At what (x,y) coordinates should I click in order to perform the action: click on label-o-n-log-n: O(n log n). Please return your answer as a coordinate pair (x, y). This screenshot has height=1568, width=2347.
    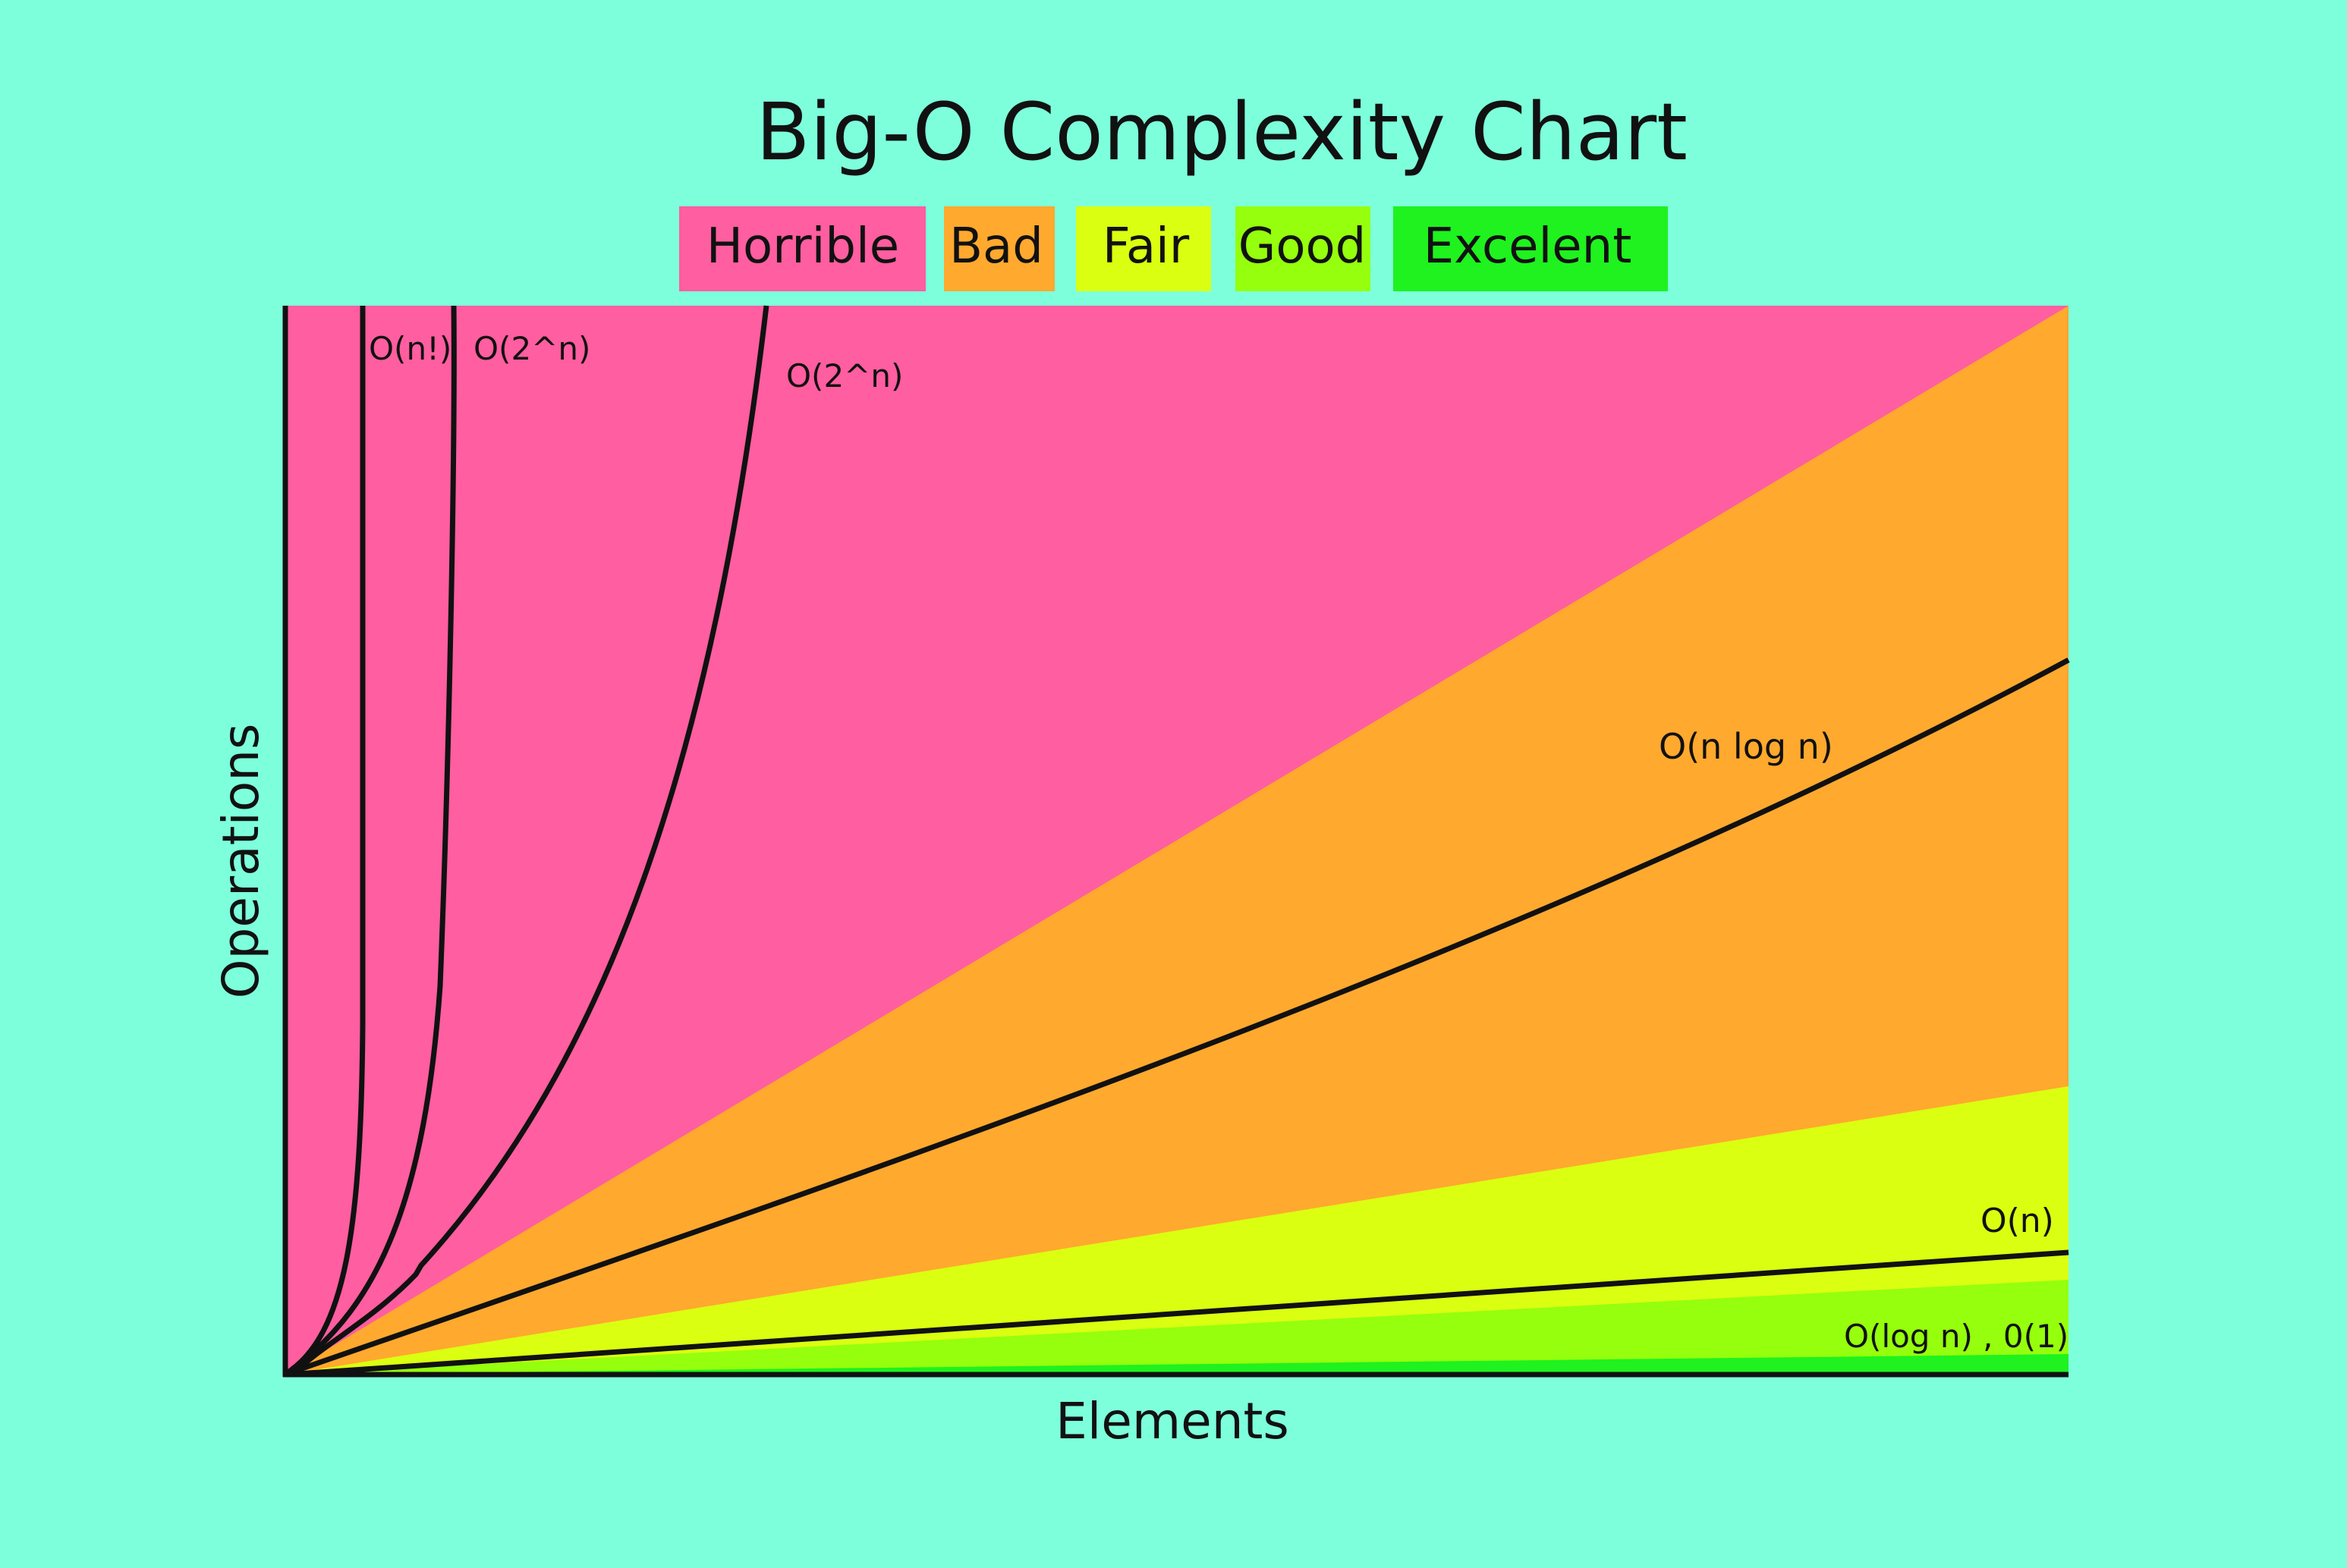
    Looking at the image, I should click on (1746, 746).